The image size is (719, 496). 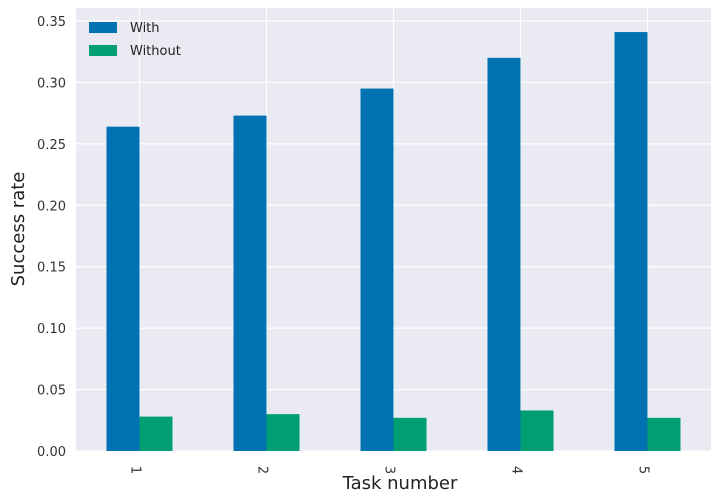 What do you see at coordinates (51, 145) in the screenshot?
I see `y-tick-label: 0.25` at bounding box center [51, 145].